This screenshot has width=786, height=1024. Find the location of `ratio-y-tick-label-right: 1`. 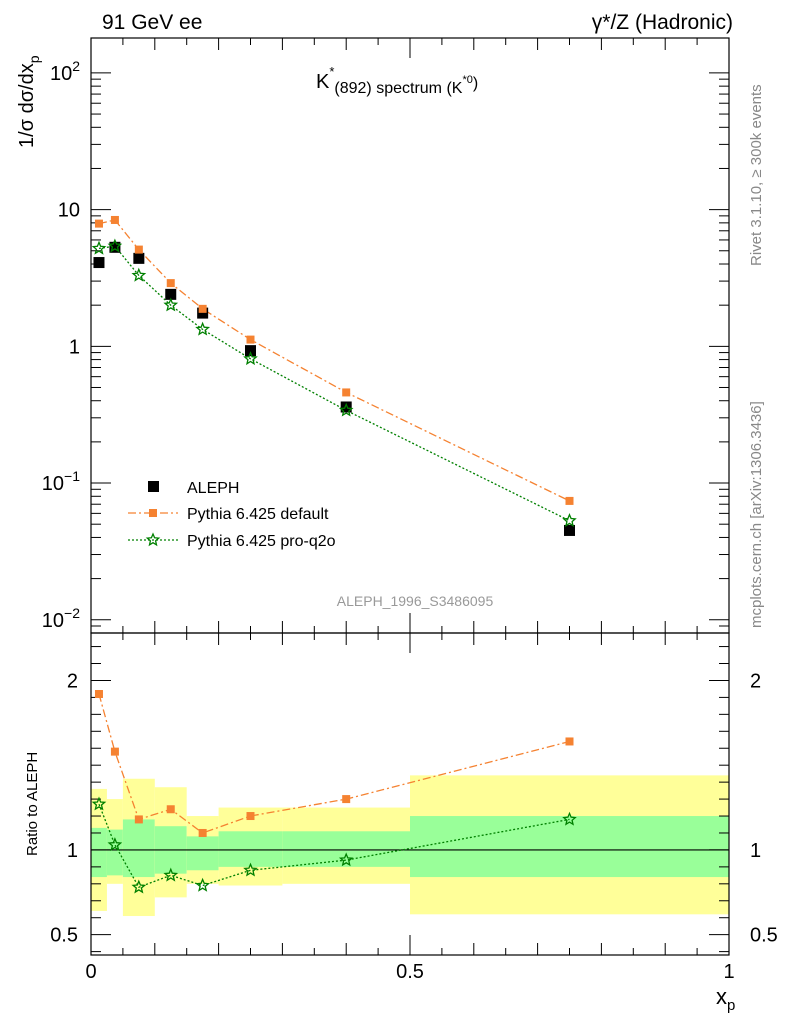

ratio-y-tick-label-right: 1 is located at coordinates (755, 851).